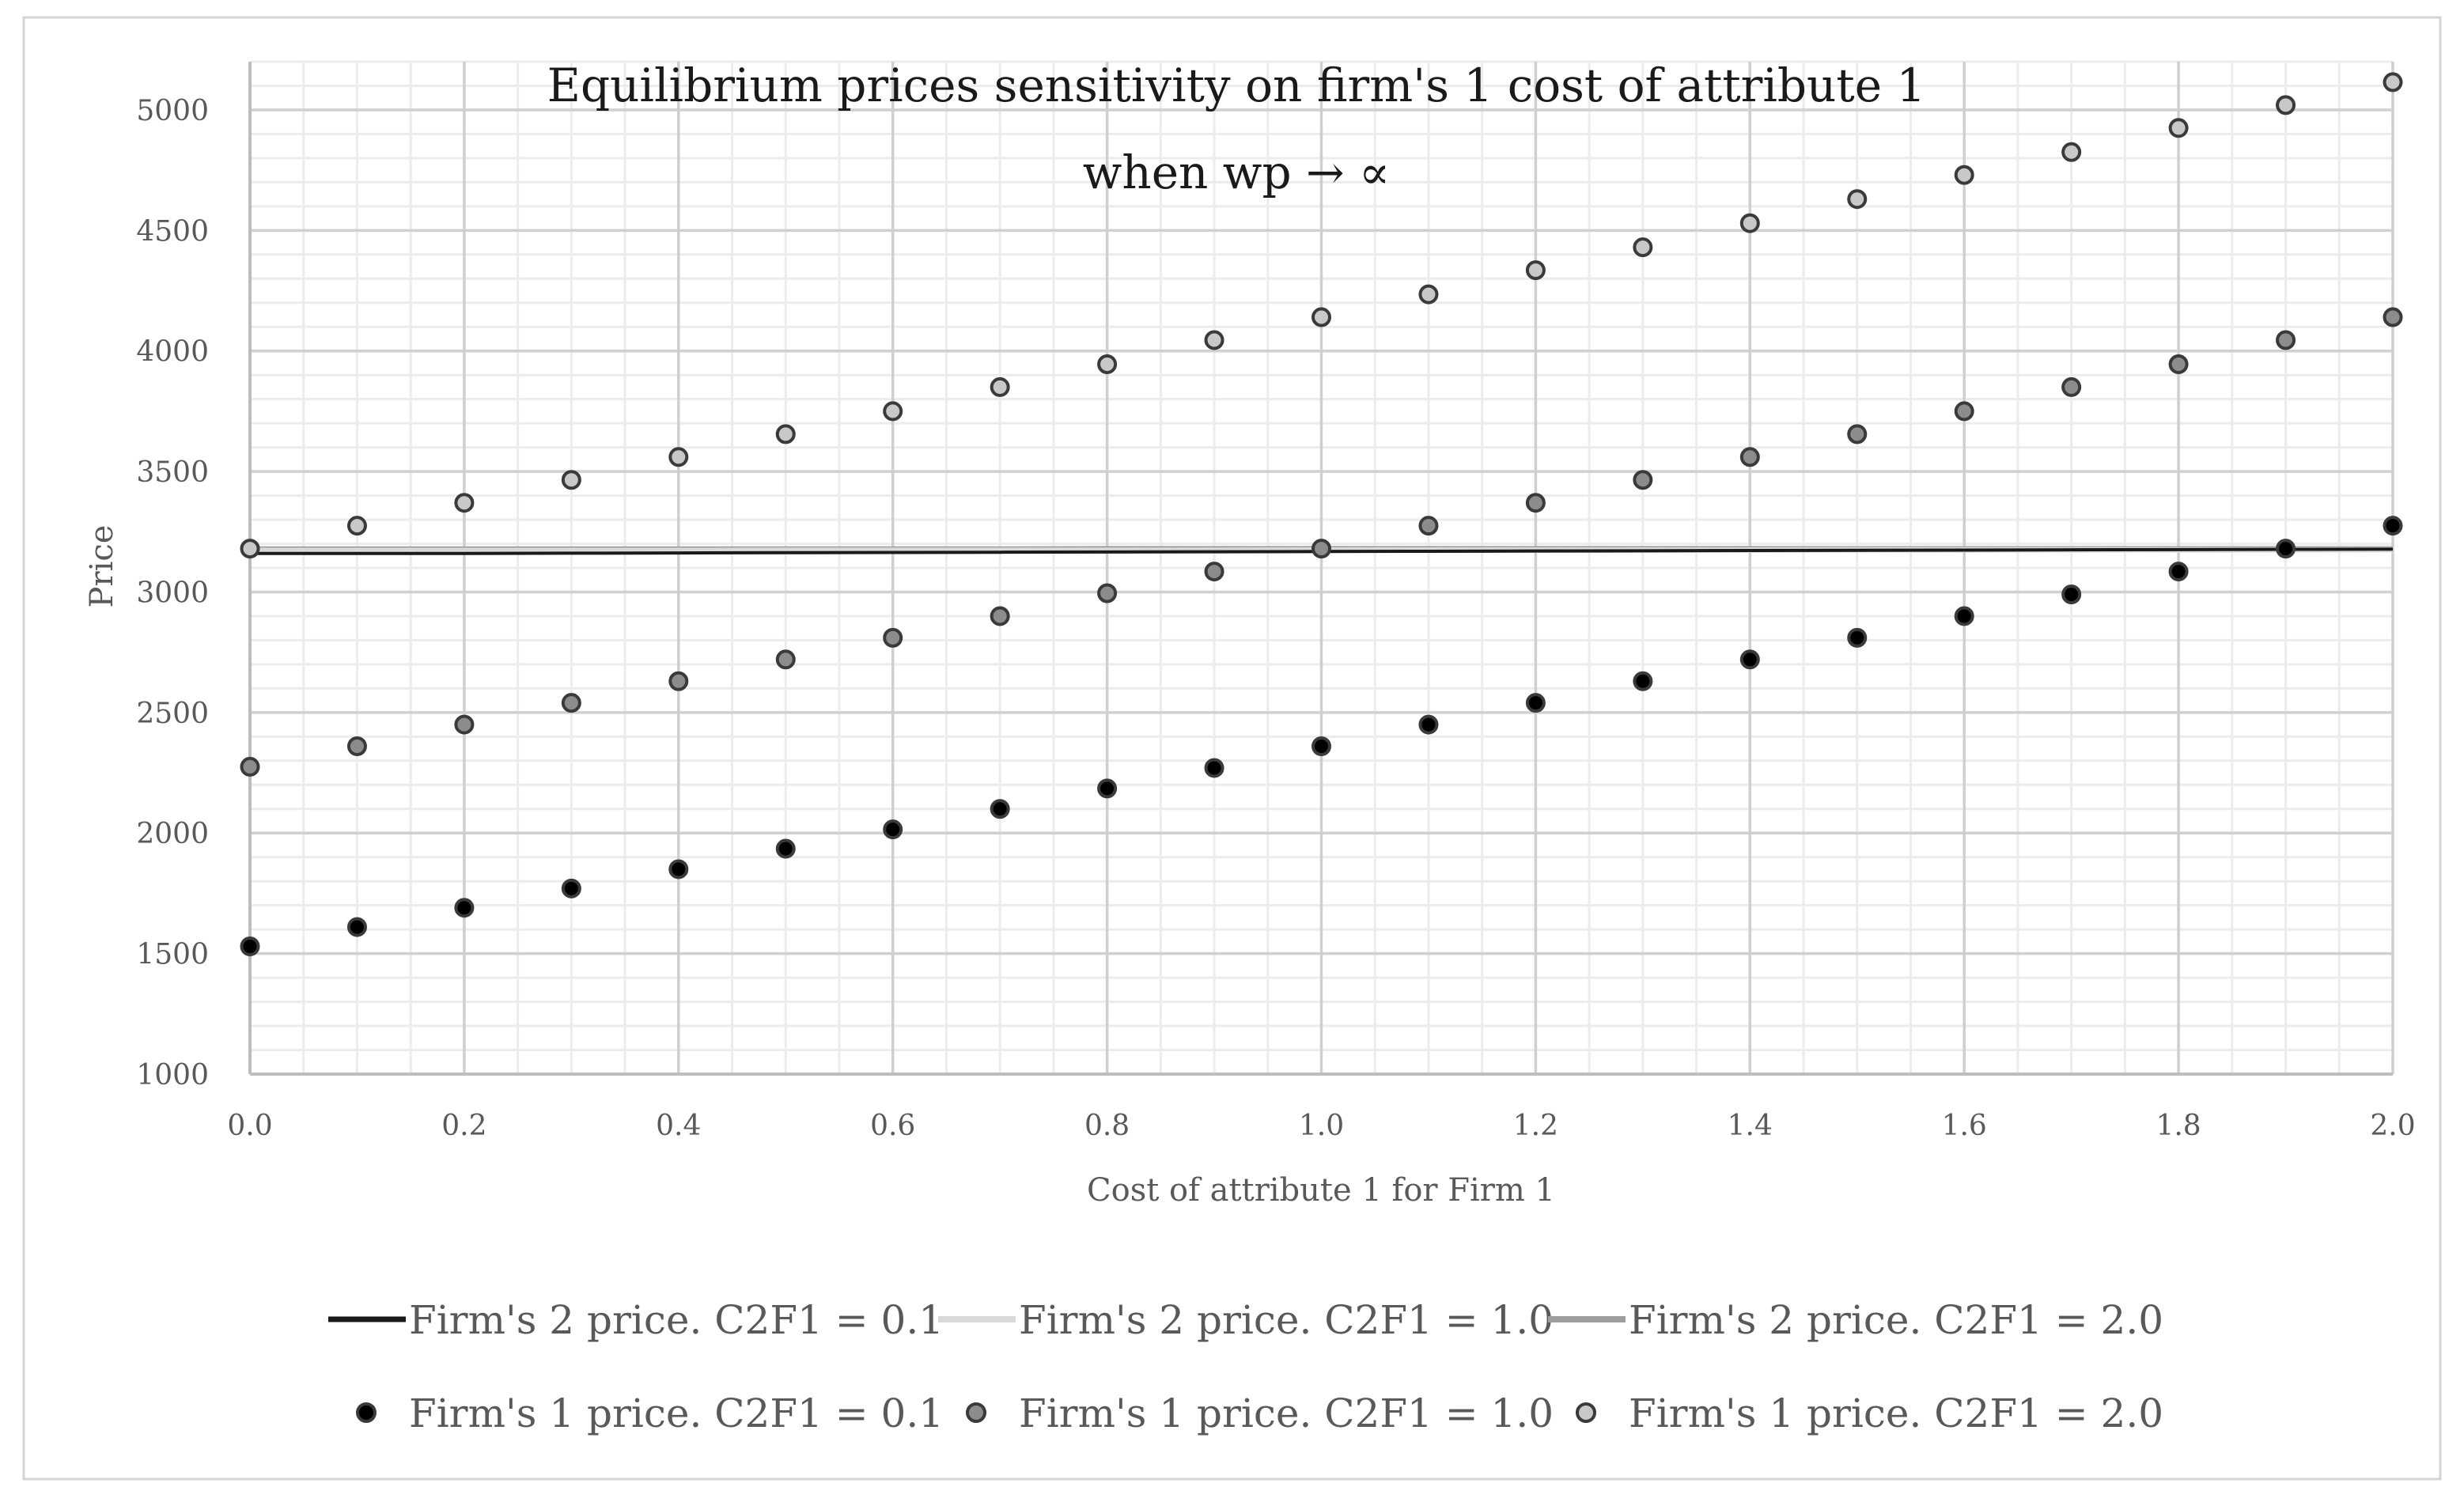  Describe the element at coordinates (1896, 1320) in the screenshot. I see `legend-label: Firm's 2 price. C2F1 = 2.0` at that location.